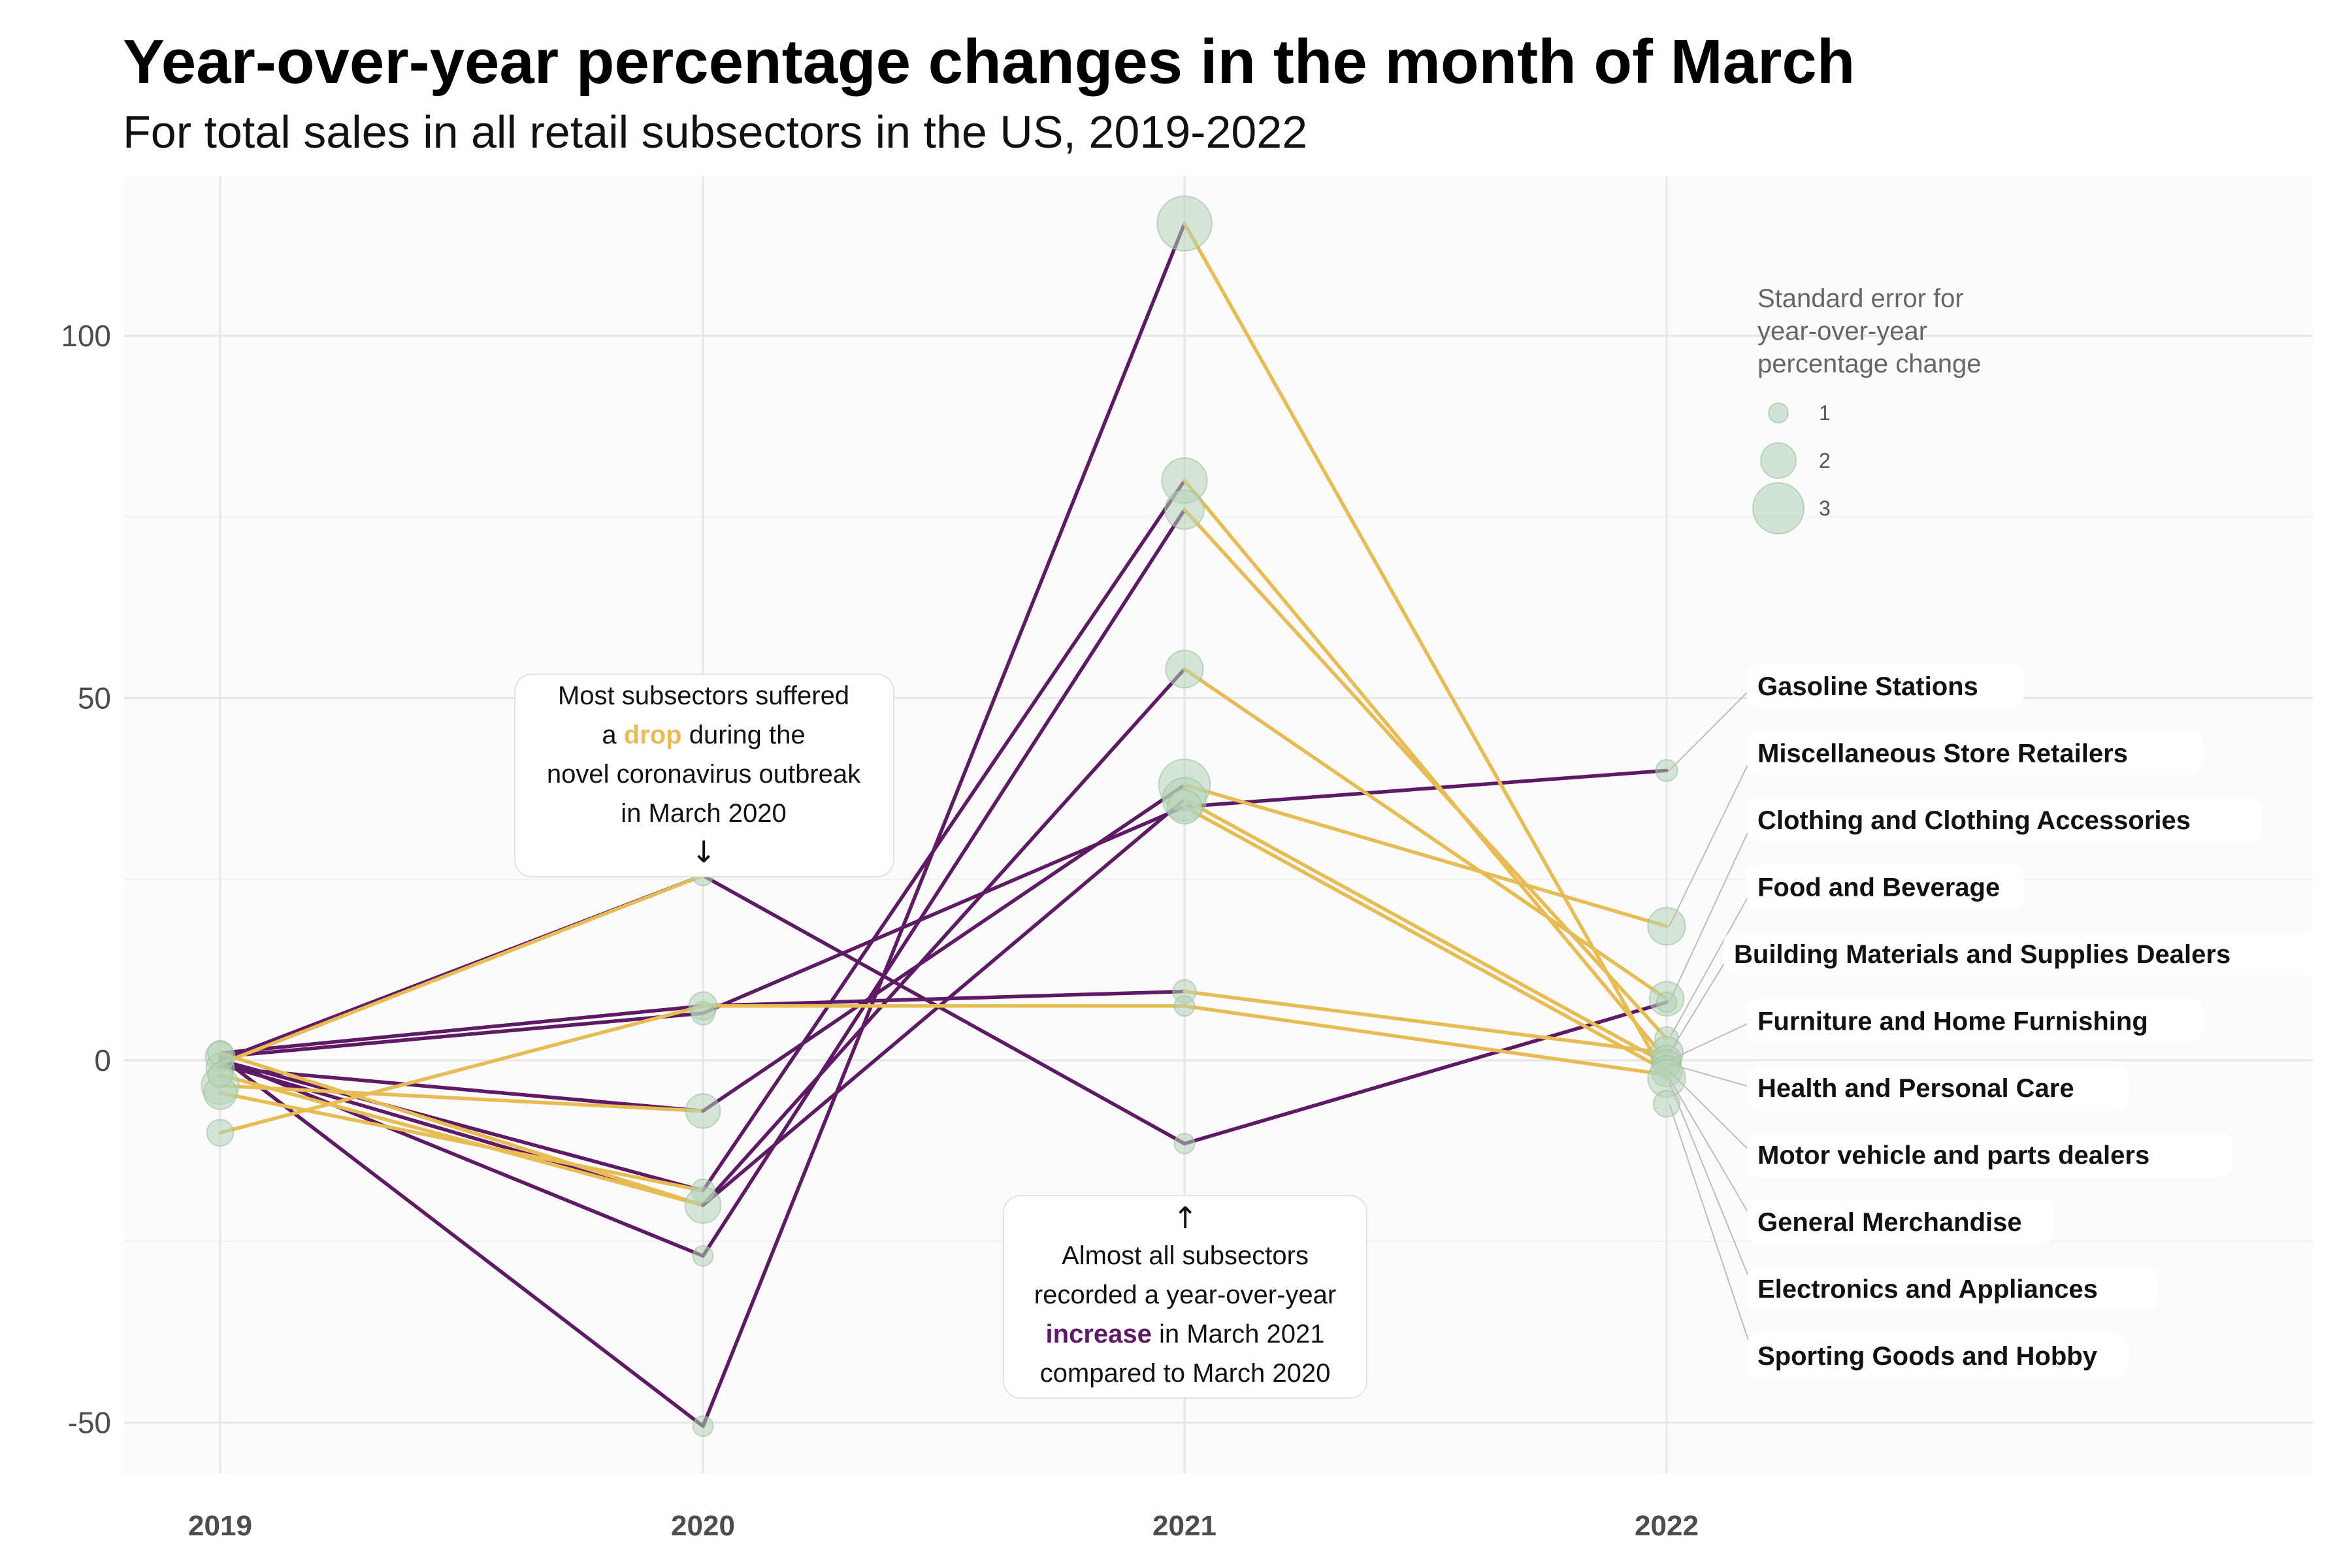 The image size is (2352, 1568). Describe the element at coordinates (1825, 413) in the screenshot. I see `legend-label: 1` at that location.